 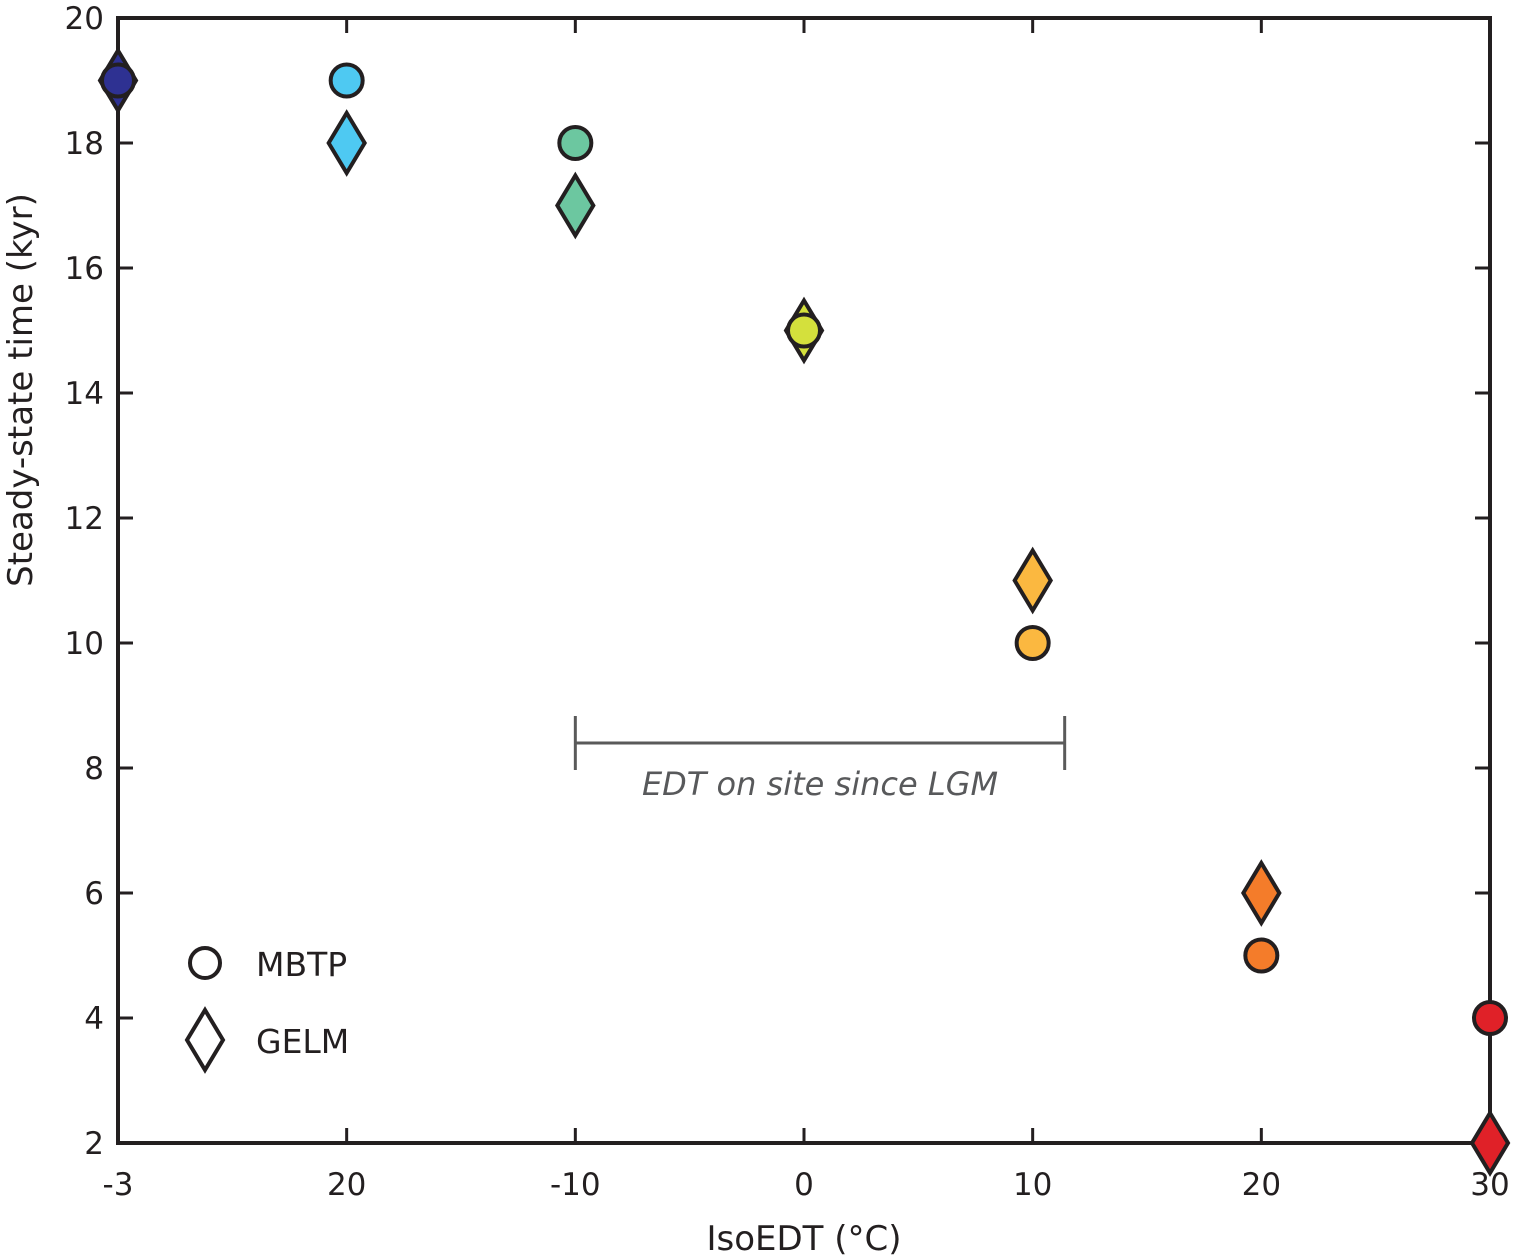 I want to click on legend-label-mbtp: MBTP, so click(x=301, y=964).